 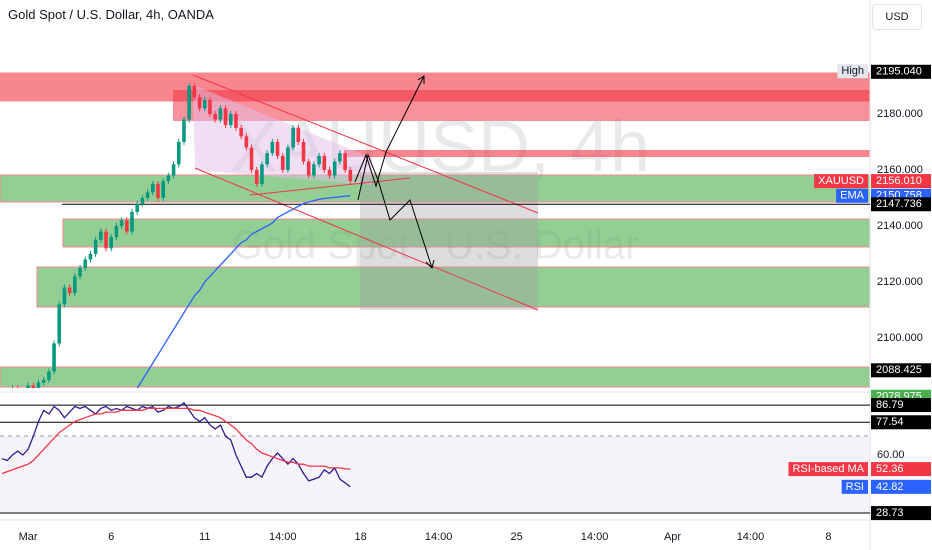 I want to click on price-label: 2195.235, so click(x=899, y=71).